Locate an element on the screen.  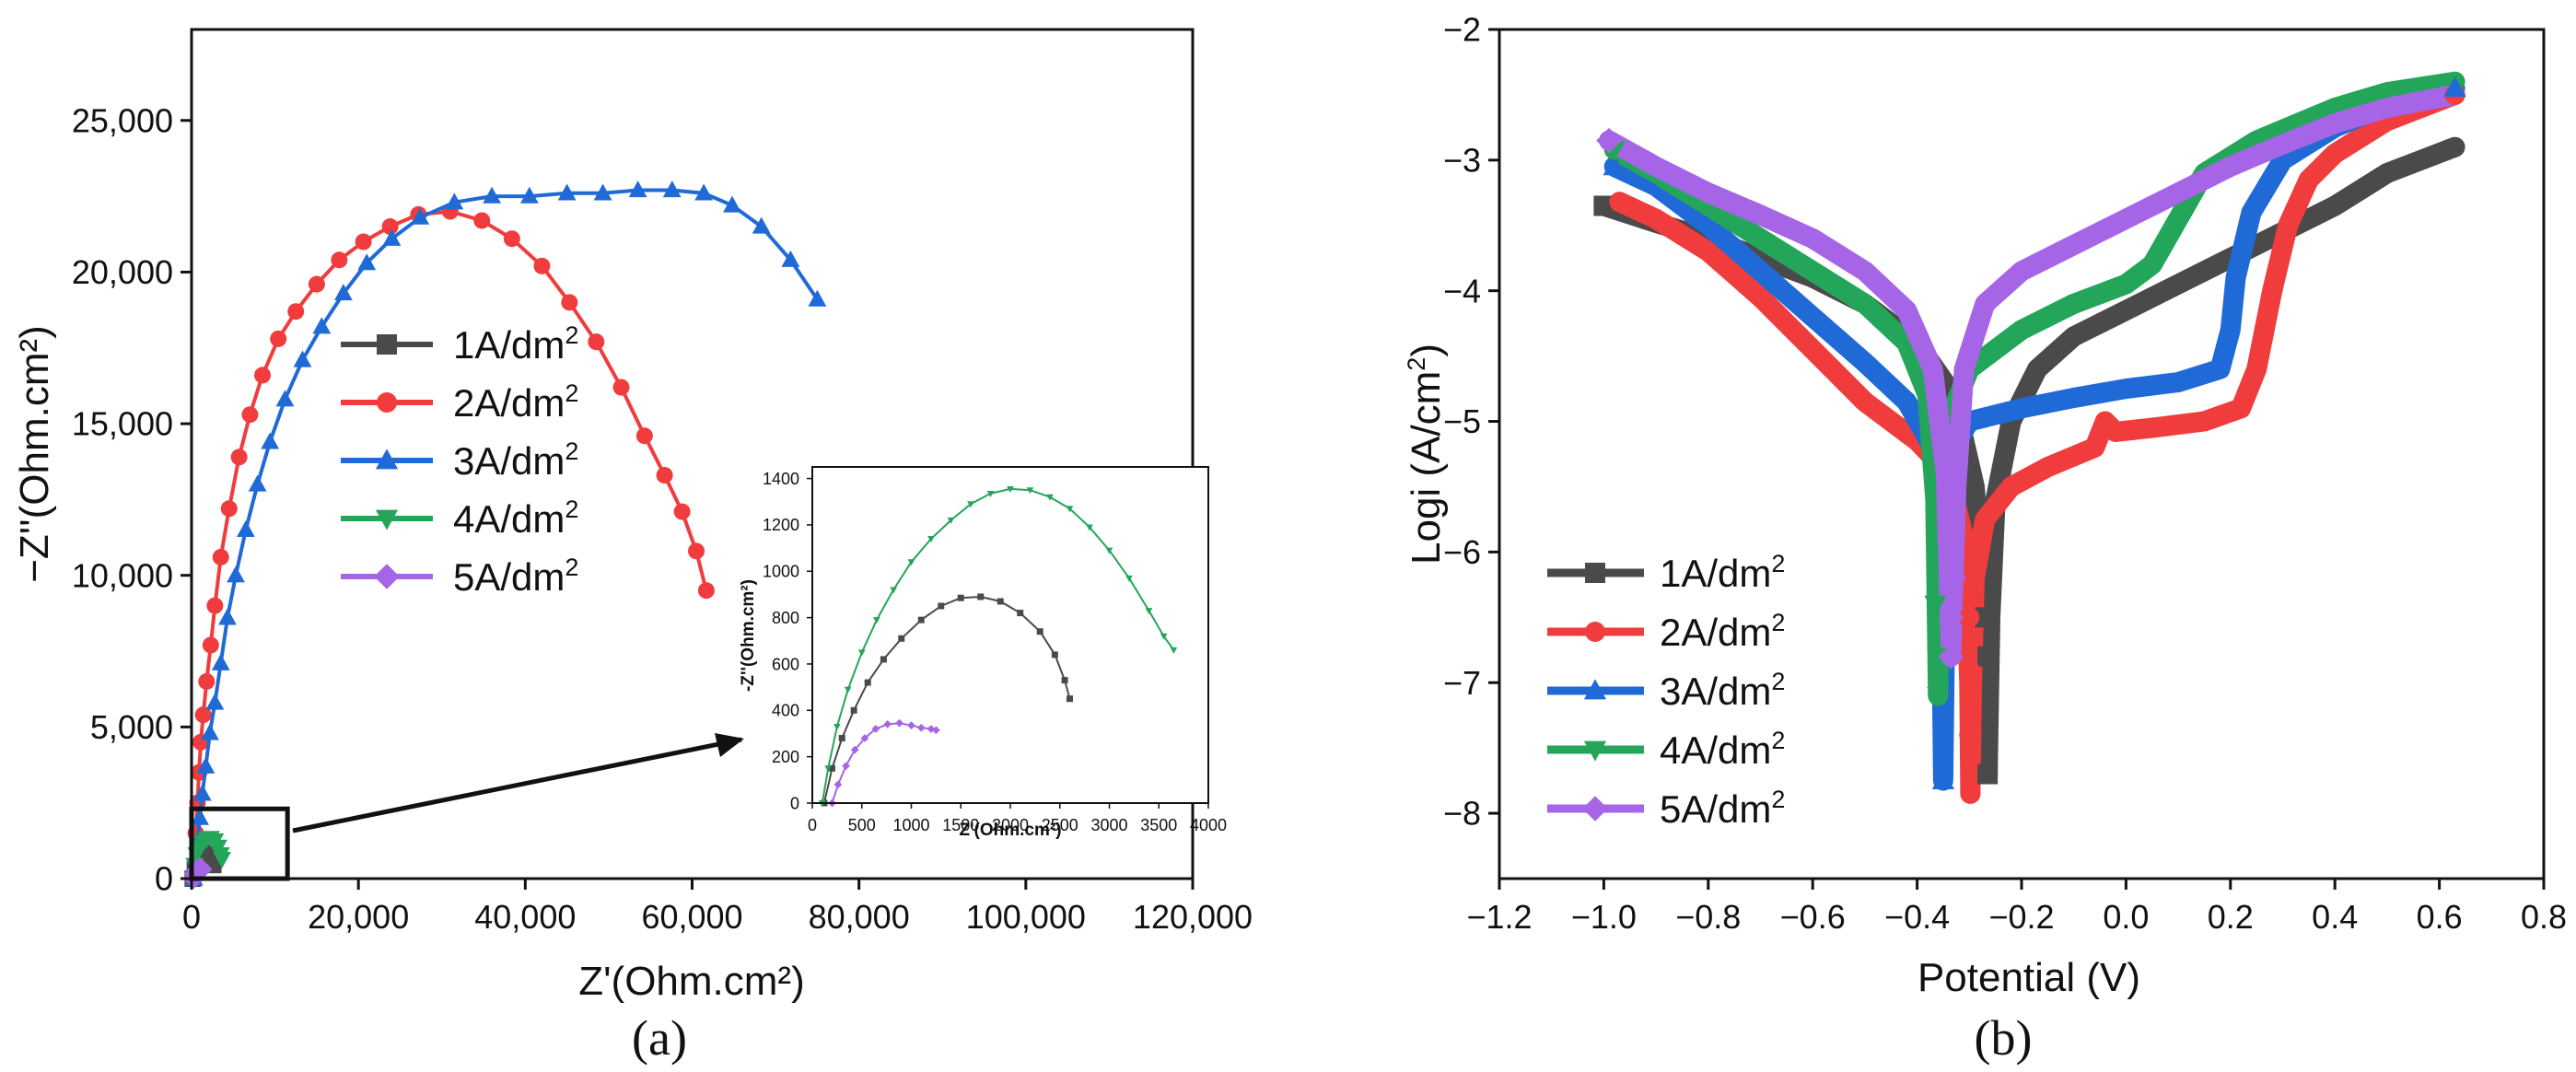
panel-a-x-axis-title: Z'(Ohm.cm²) is located at coordinates (691, 981).